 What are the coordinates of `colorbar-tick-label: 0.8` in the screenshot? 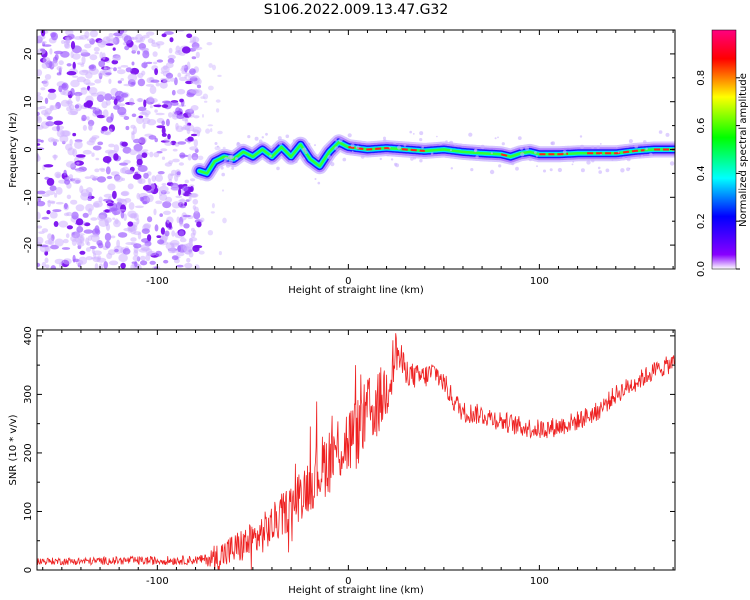 It's located at (701, 78).